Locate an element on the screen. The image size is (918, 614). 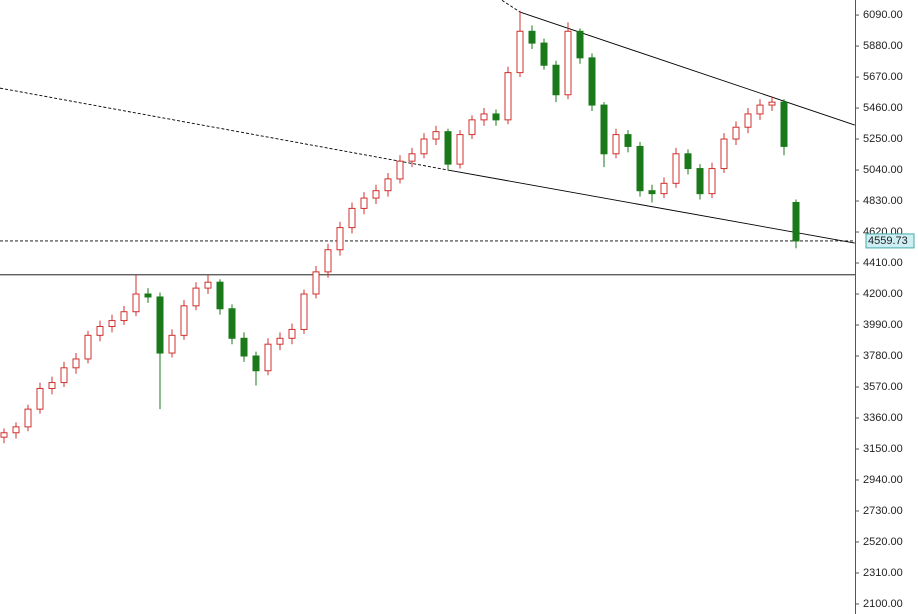
y-tick-label: 3570.00 is located at coordinates (883, 387).